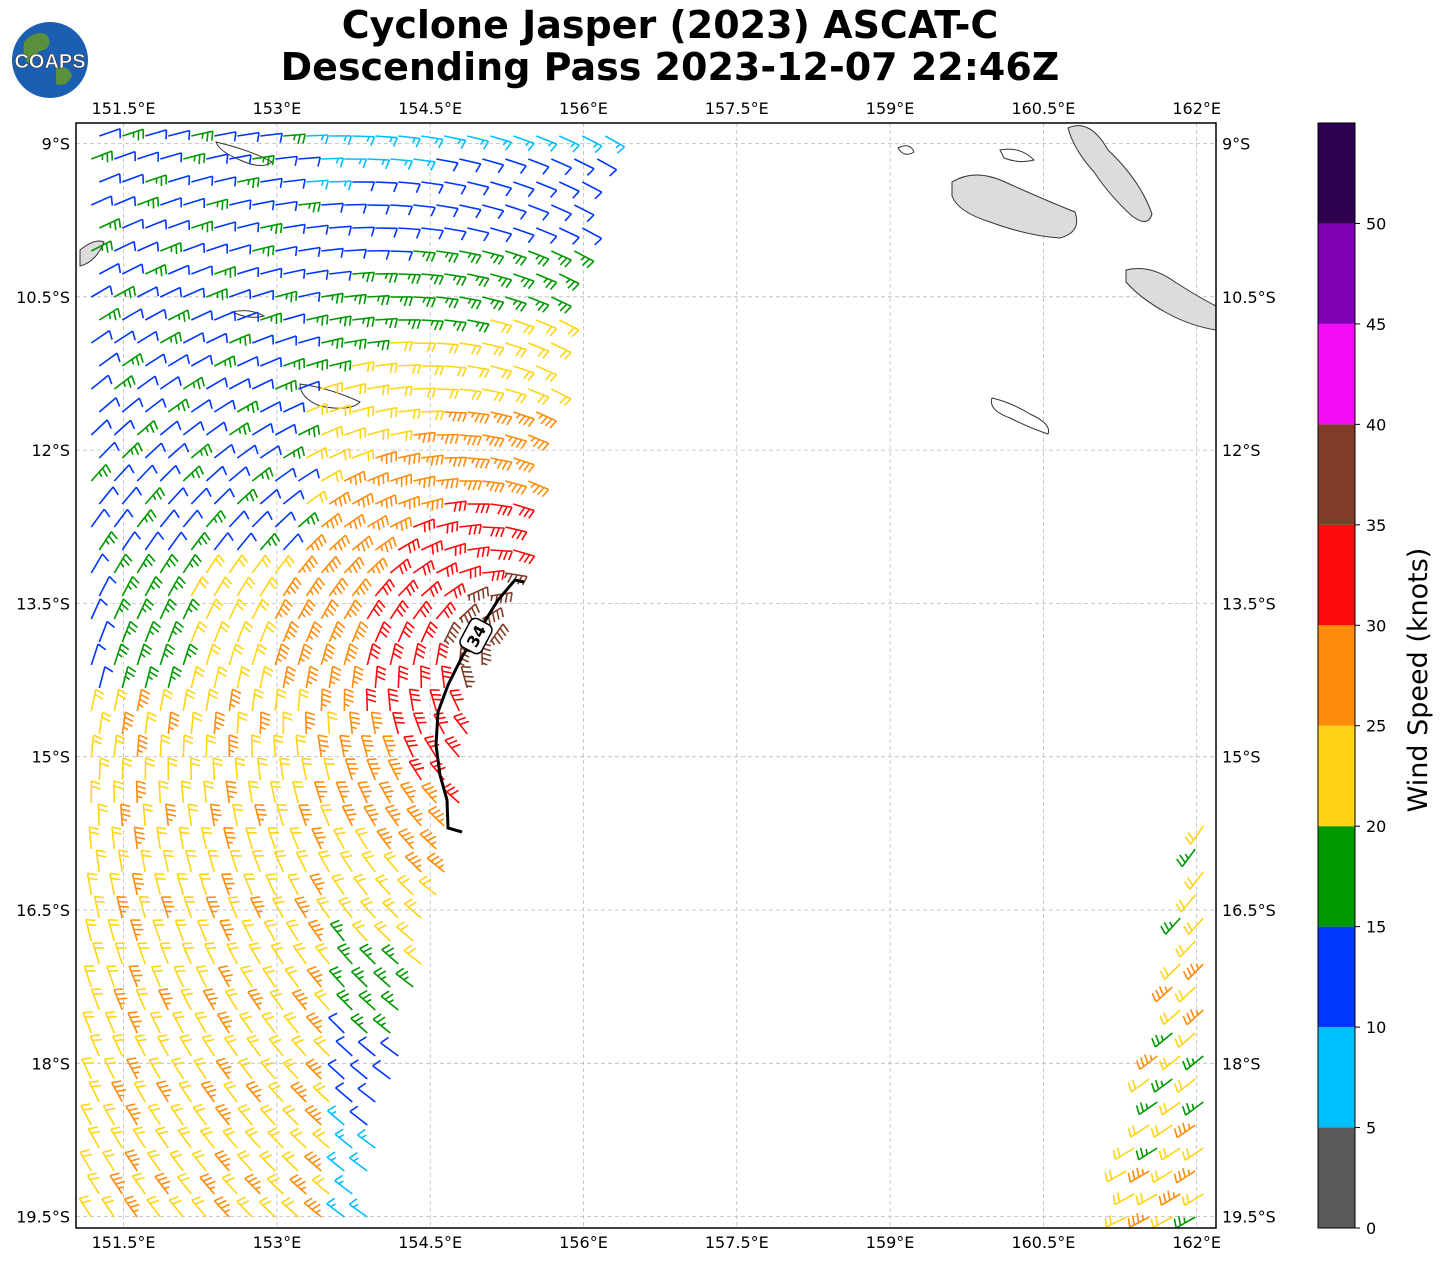 This screenshot has height=1264, width=1454. Describe the element at coordinates (1376, 726) in the screenshot. I see `colorbar-tick-label: 25` at that location.